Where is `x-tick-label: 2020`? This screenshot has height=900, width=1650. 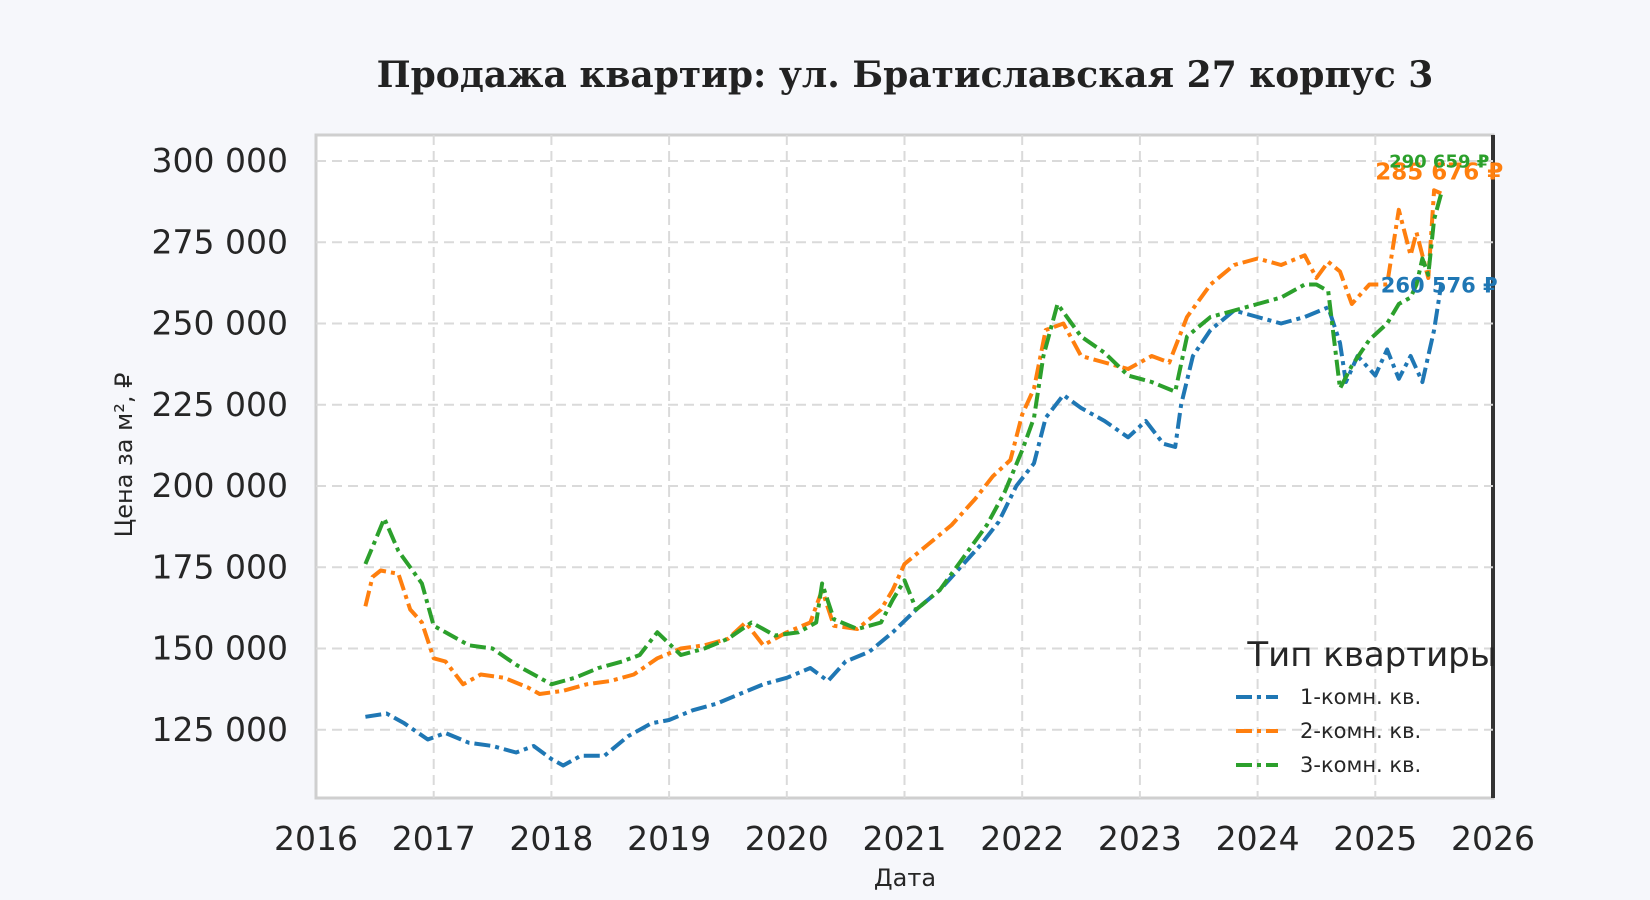
x-tick-label: 2020 is located at coordinates (787, 838).